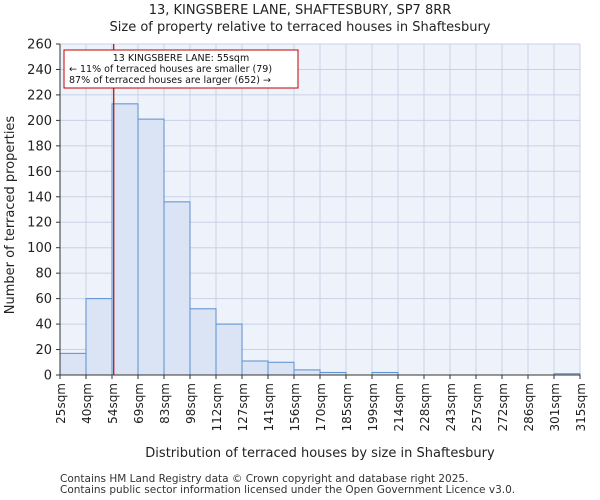  Describe the element at coordinates (269, 407) in the screenshot. I see `x-tick-label: 141sqm` at that location.